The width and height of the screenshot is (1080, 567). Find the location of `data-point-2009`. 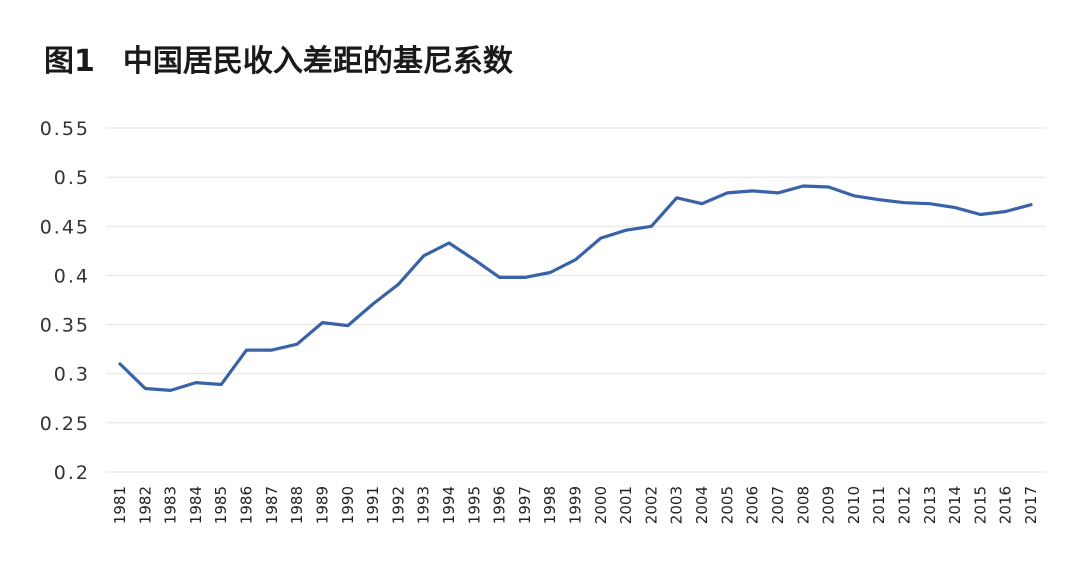

data-point-2009 is located at coordinates (829, 187).